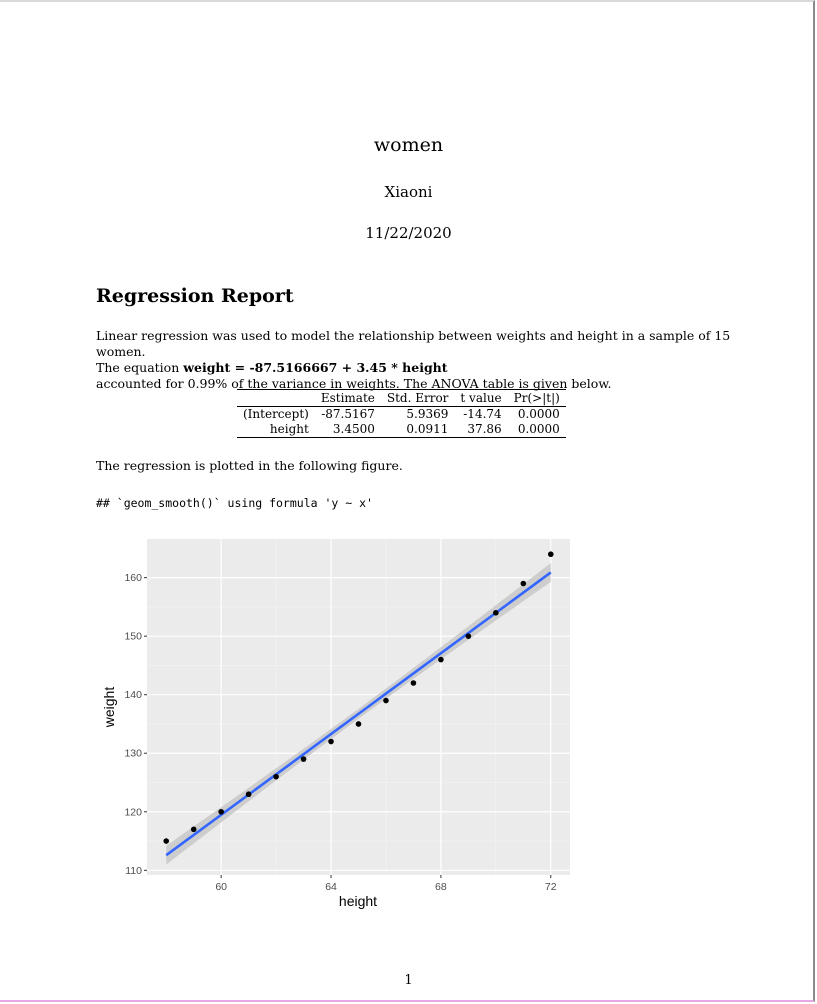 This screenshot has height=1004, width=817. I want to click on x-tick-label: 64, so click(331, 887).